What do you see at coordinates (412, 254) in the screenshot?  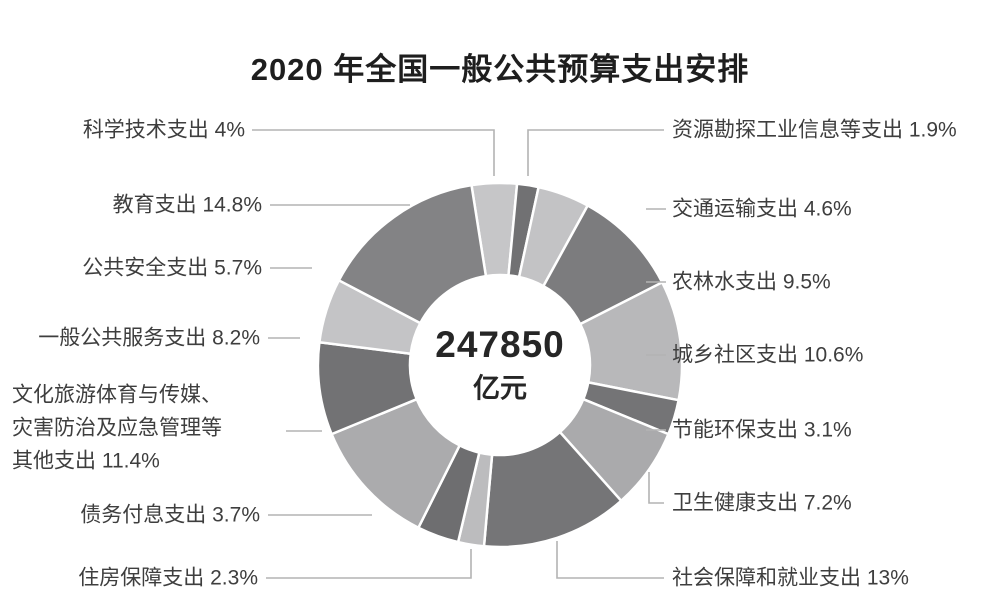 I see `pie-slice-education` at bounding box center [412, 254].